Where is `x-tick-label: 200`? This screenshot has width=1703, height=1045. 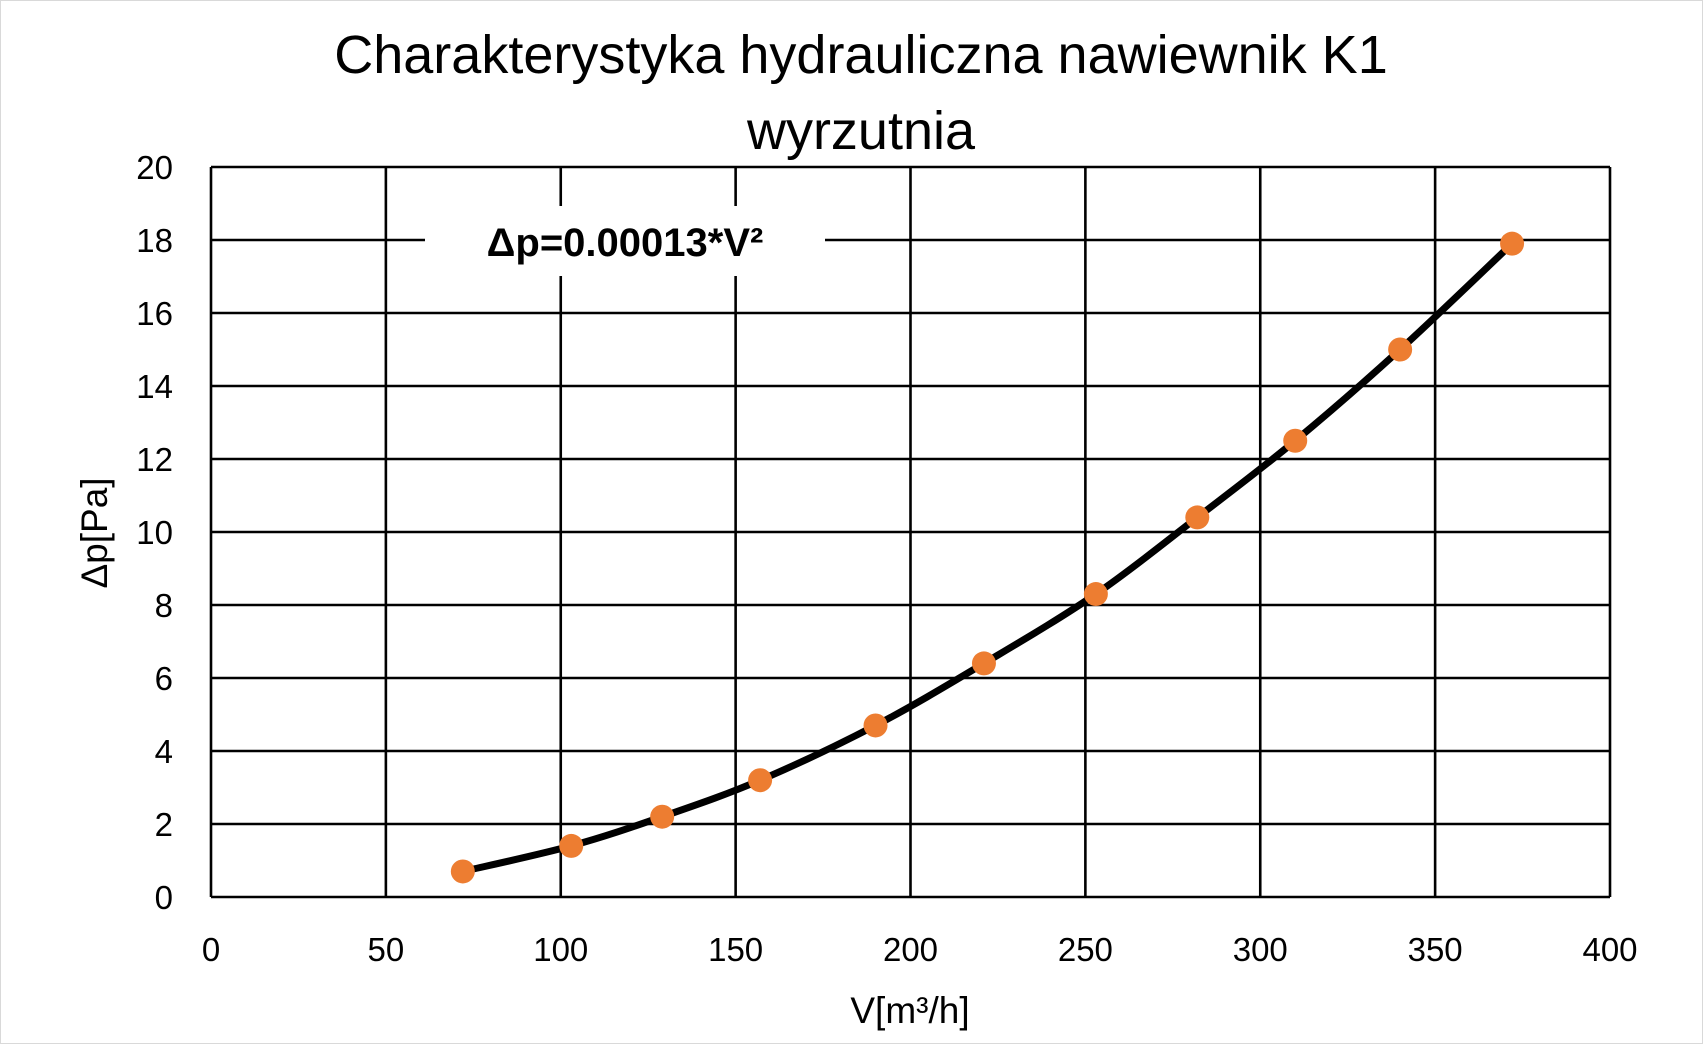
x-tick-label: 200 is located at coordinates (910, 949).